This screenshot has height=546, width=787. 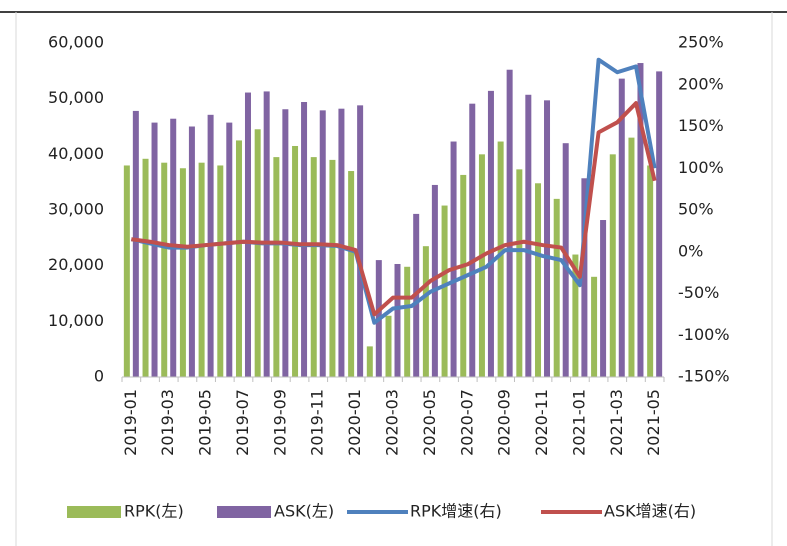 What do you see at coordinates (130, 422) in the screenshot?
I see `x-tick-label: 2019-01` at bounding box center [130, 422].